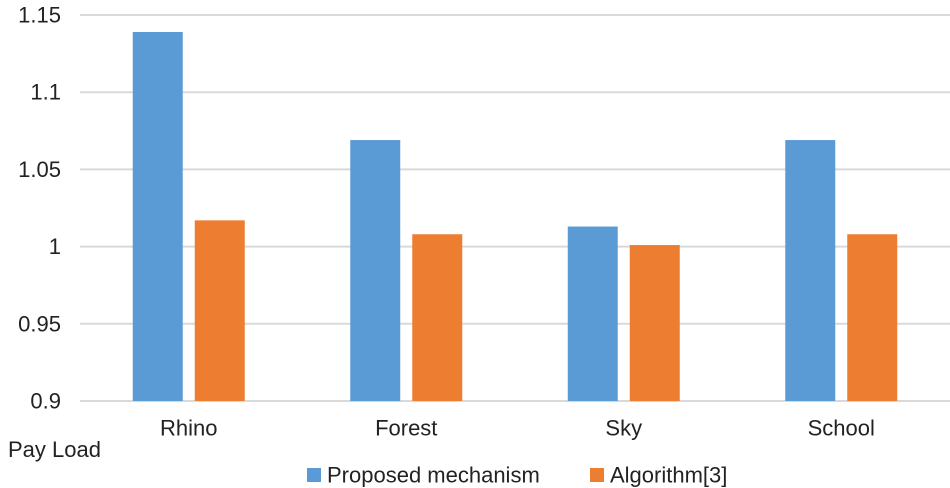 This screenshot has width=950, height=488. I want to click on x-category-label: School, so click(841, 428).